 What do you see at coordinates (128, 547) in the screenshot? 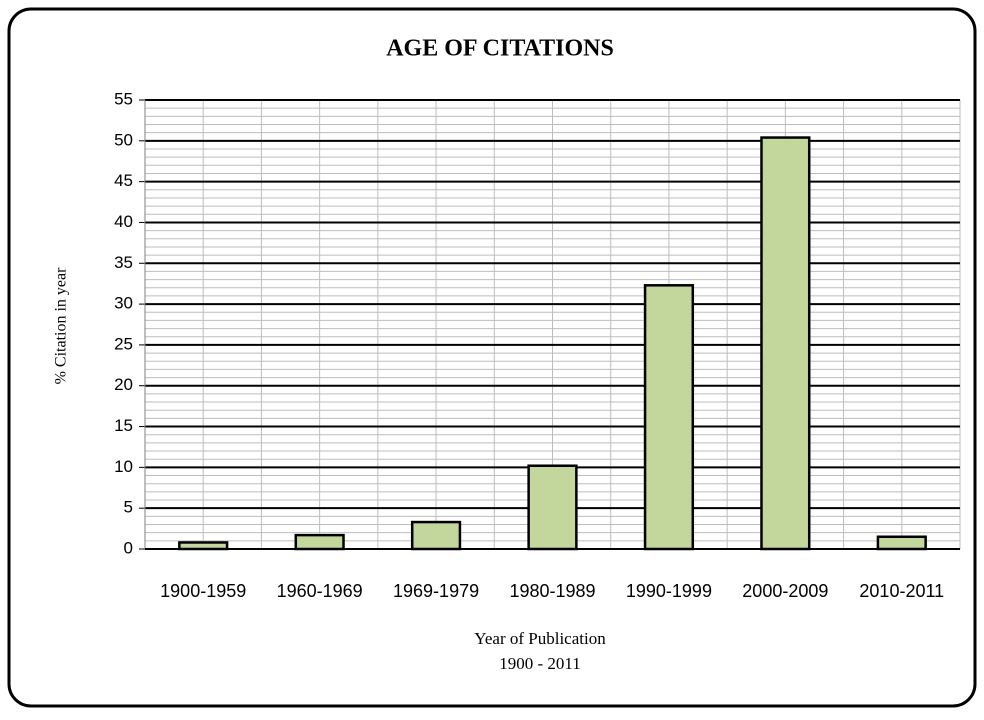
I see `y-tick-label: 0` at bounding box center [128, 547].